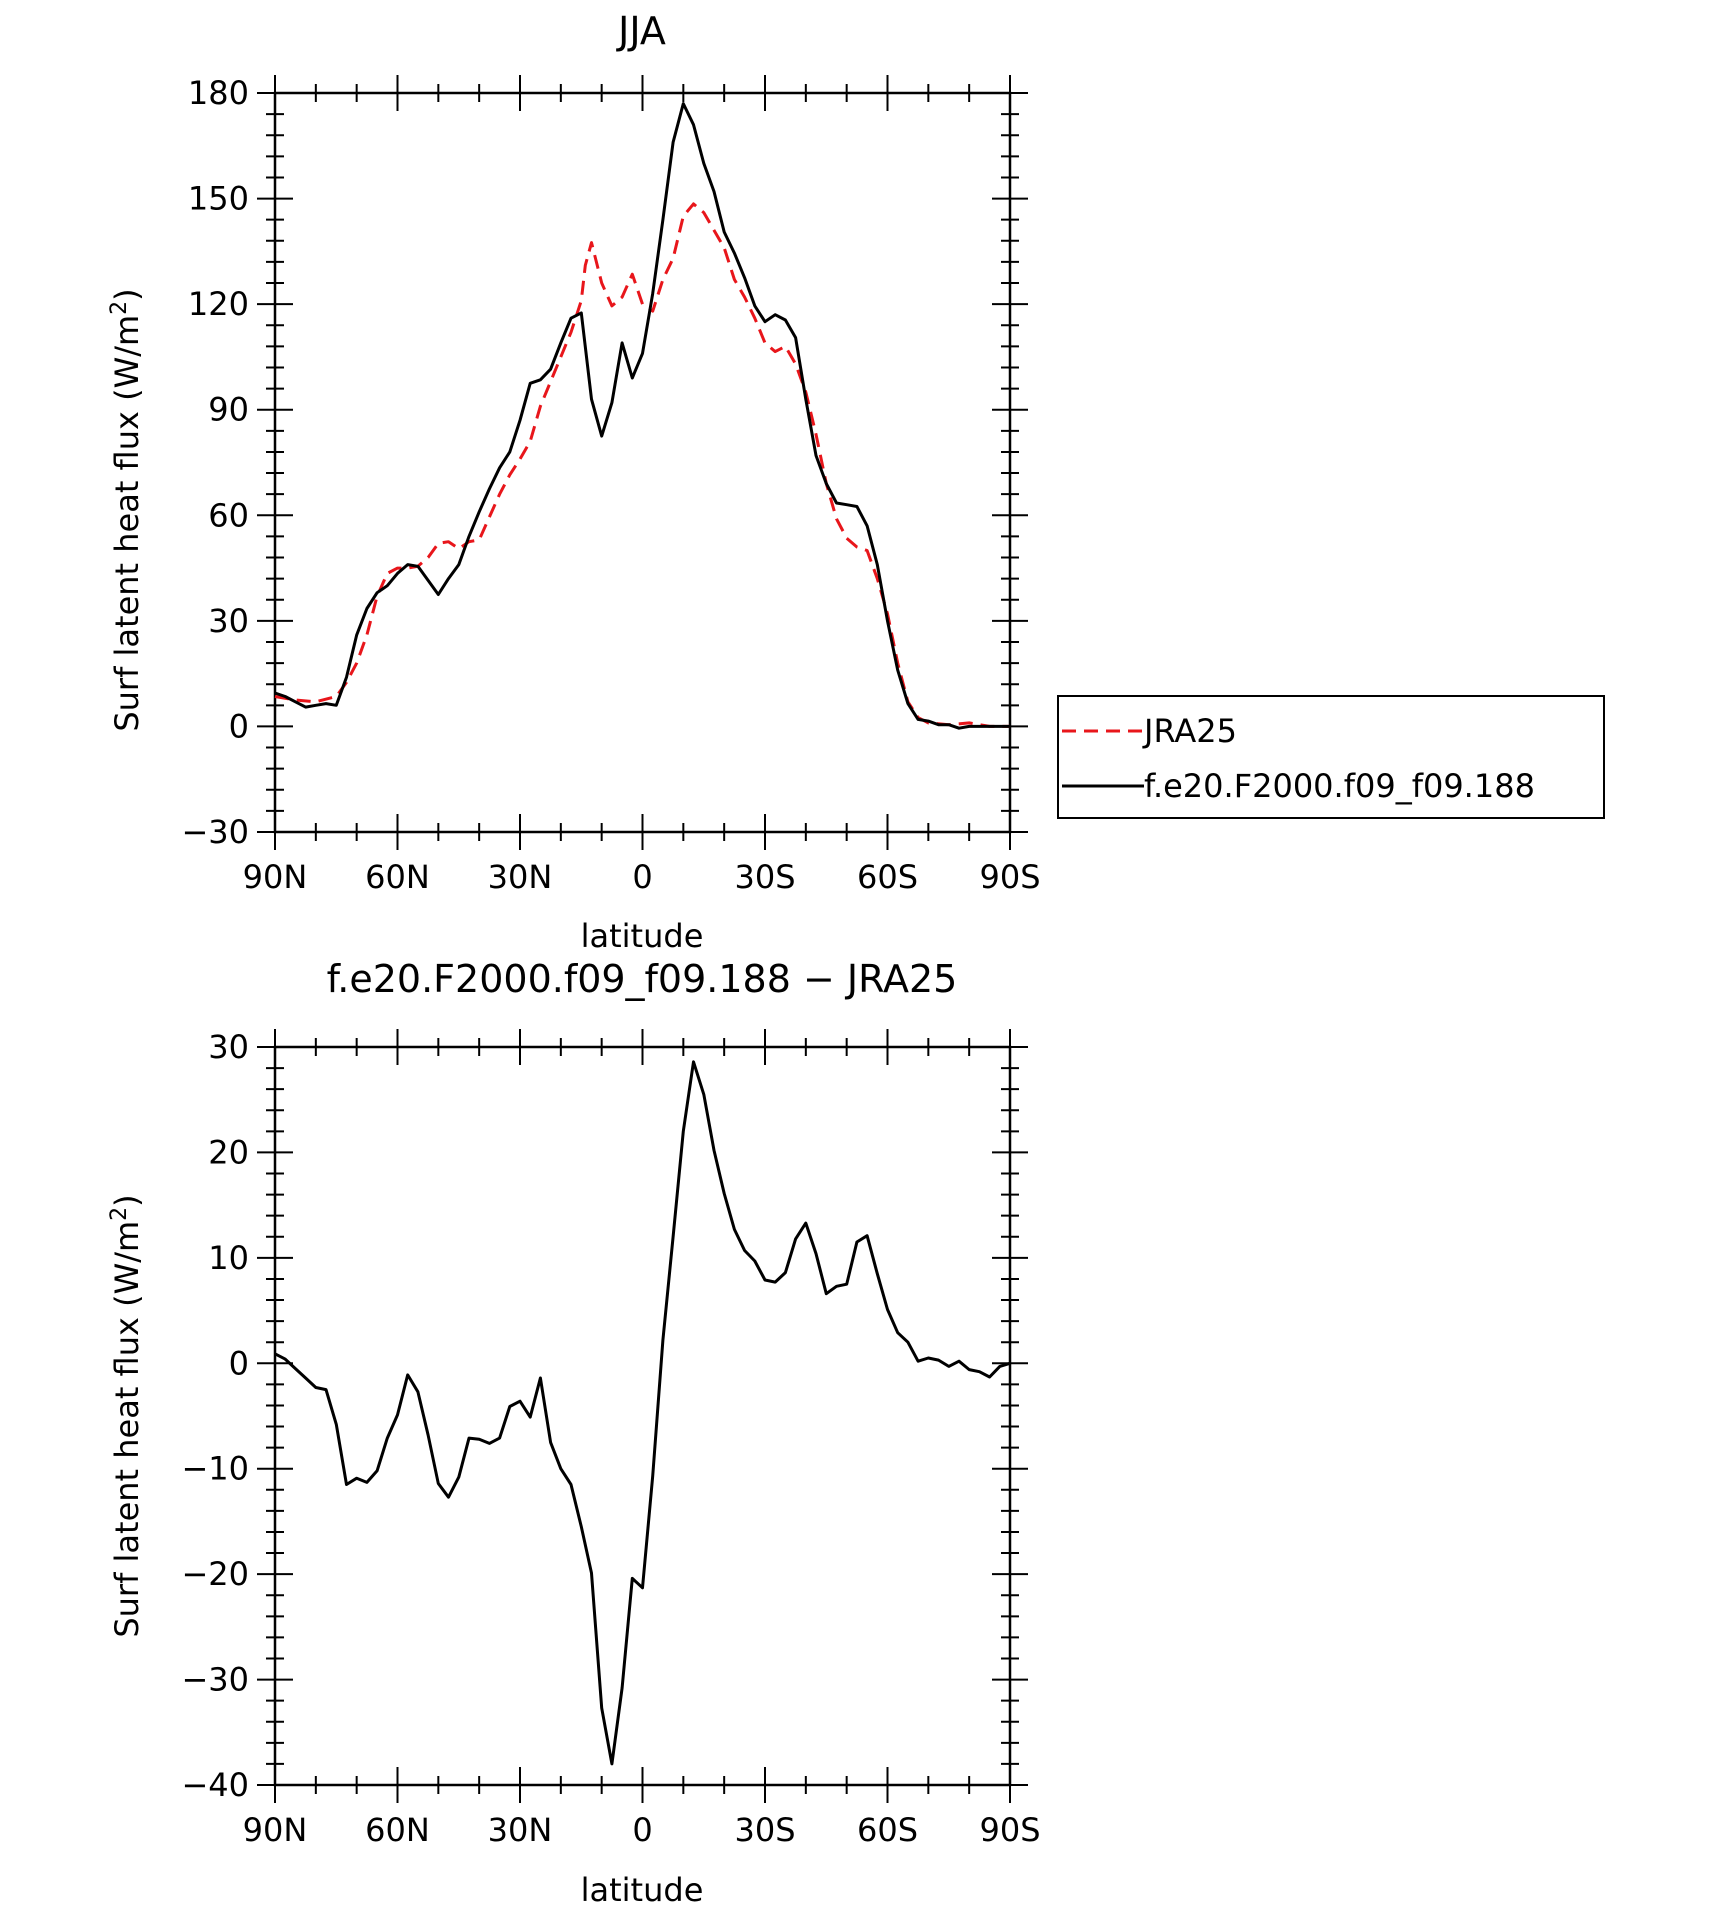  Describe the element at coordinates (1339, 786) in the screenshot. I see `legend-label-model: f.e20.F2000.f09_f09.188` at that location.